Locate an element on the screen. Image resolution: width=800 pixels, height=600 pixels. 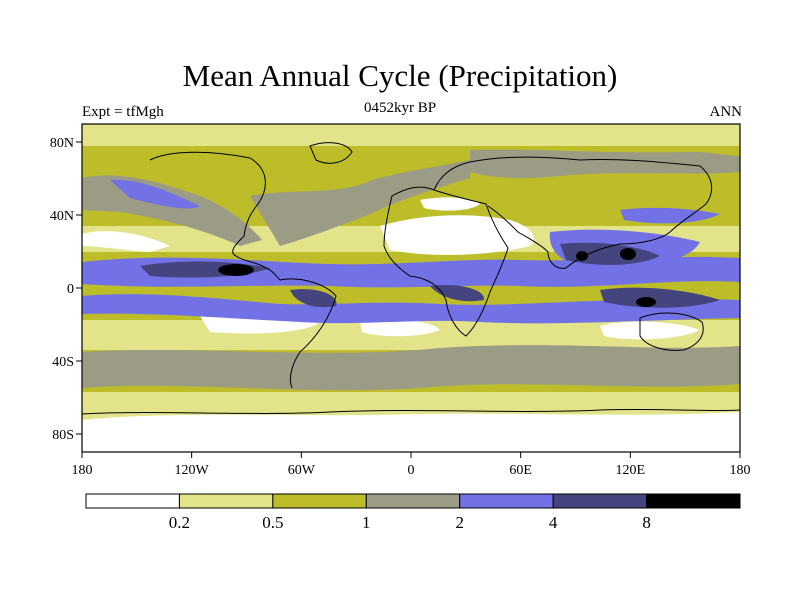
amazon-core is located at coordinates (313, 298).